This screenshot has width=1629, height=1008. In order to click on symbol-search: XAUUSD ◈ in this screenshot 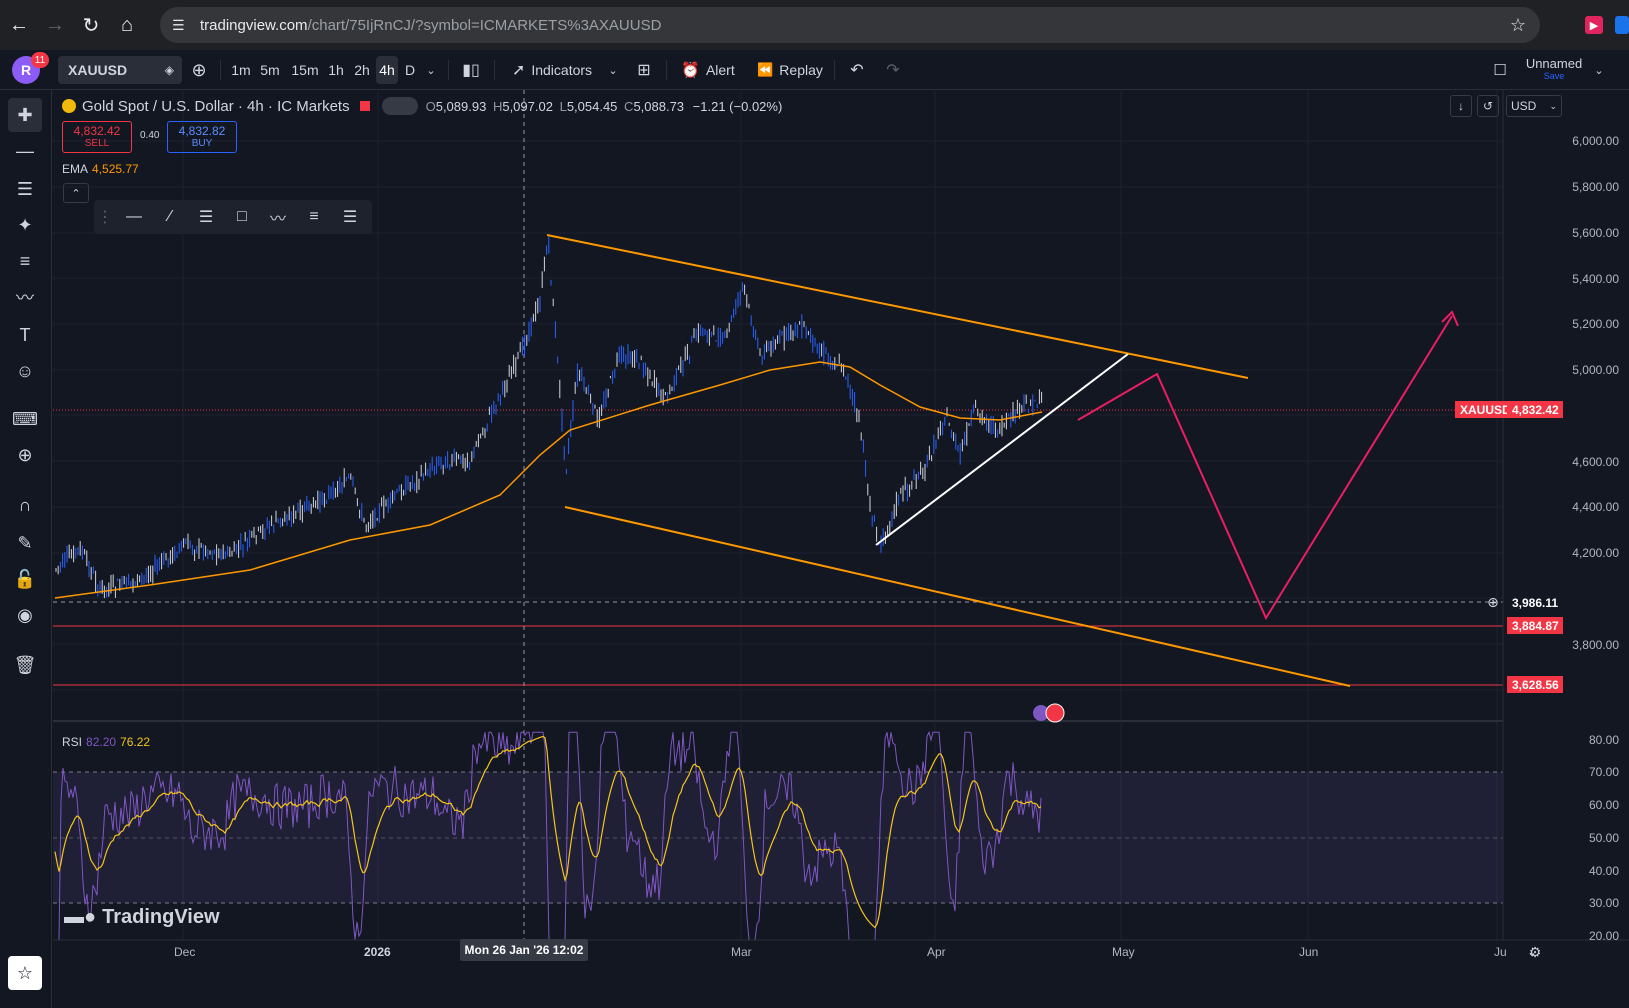, I will do `click(120, 70)`.